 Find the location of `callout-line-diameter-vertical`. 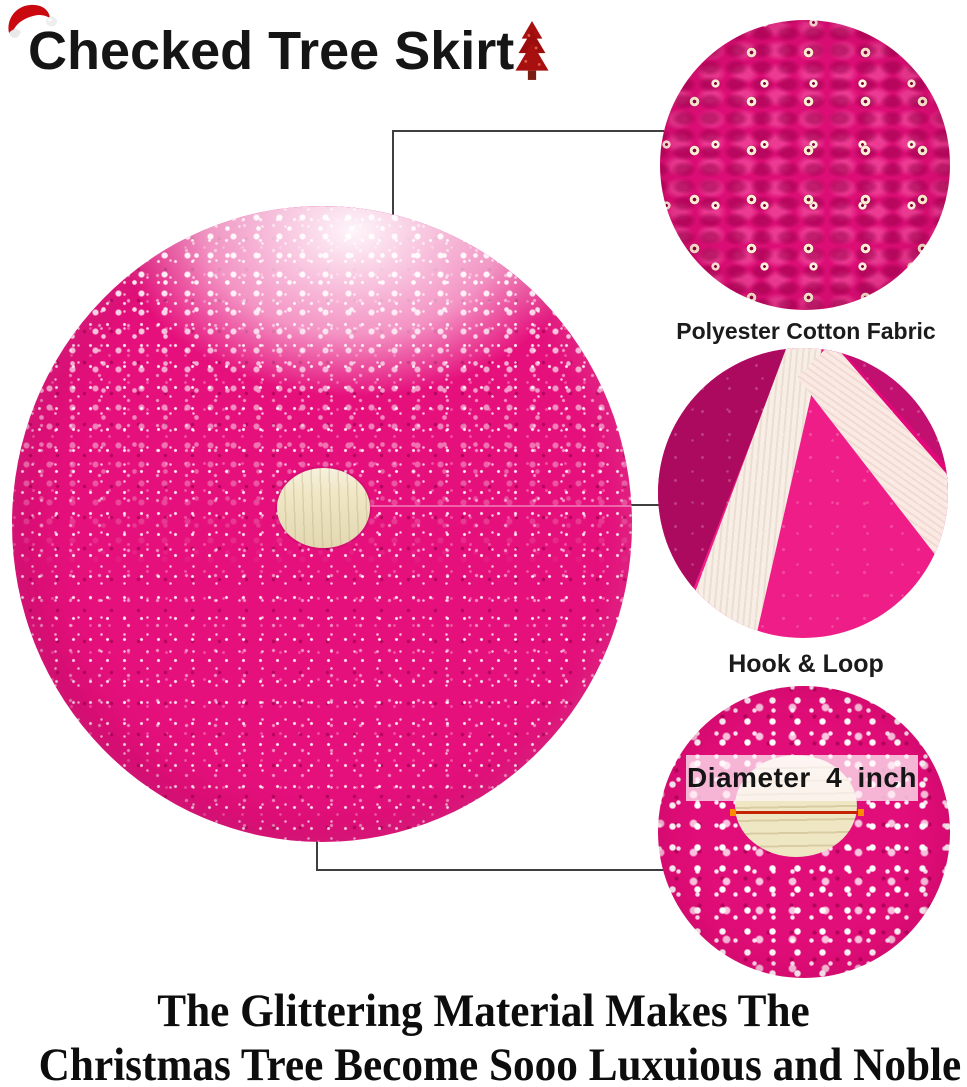

callout-line-diameter-vertical is located at coordinates (317, 847).